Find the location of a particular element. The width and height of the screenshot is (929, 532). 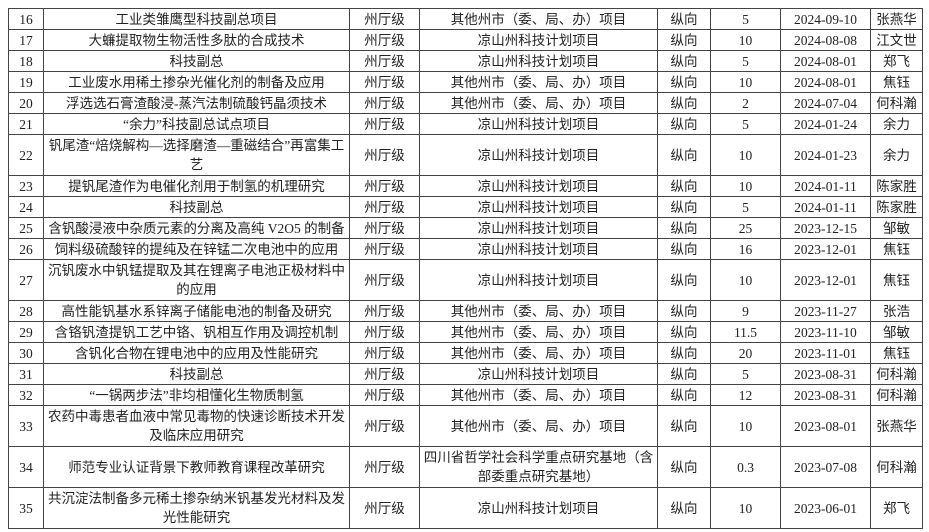

principal-investigator-cell: 陈家胜 is located at coordinates (896, 186).